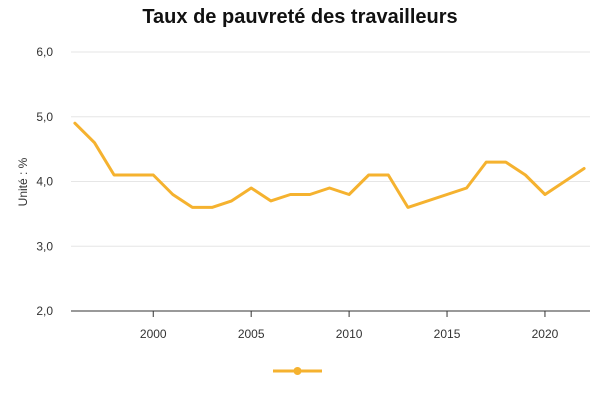 The image size is (600, 400). I want to click on y-tick-labels: 2,0 3,0 4,0 5,0 6,0, so click(44, 181).